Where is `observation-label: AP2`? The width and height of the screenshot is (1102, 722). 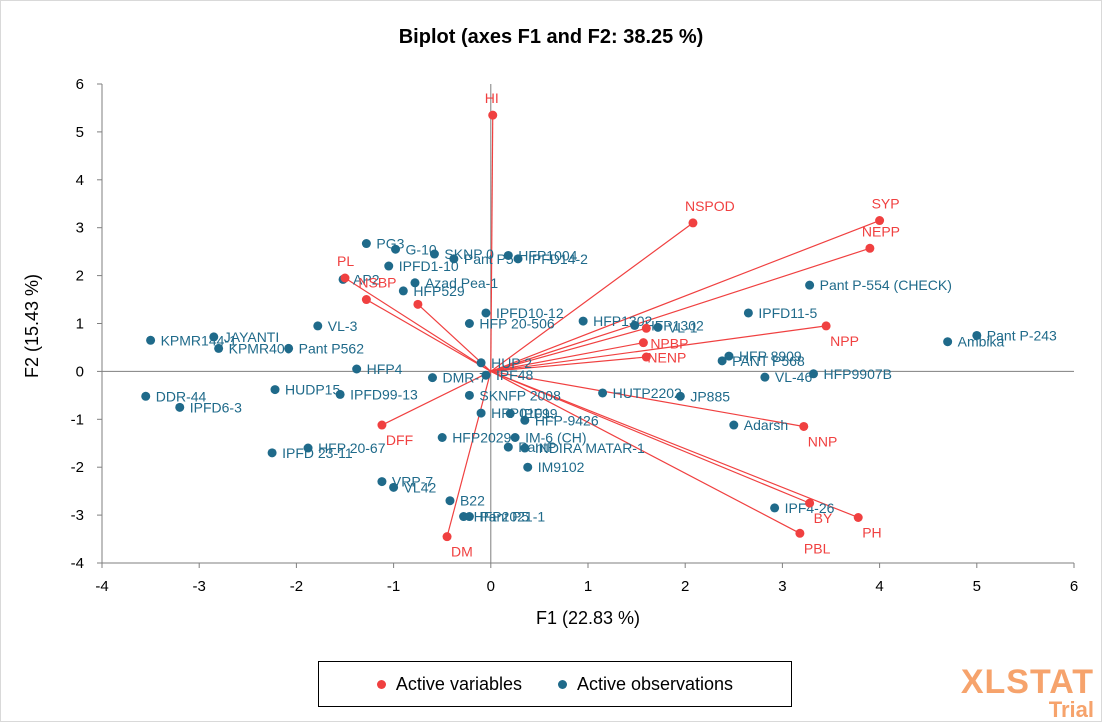
observation-label: AP2 is located at coordinates (366, 279).